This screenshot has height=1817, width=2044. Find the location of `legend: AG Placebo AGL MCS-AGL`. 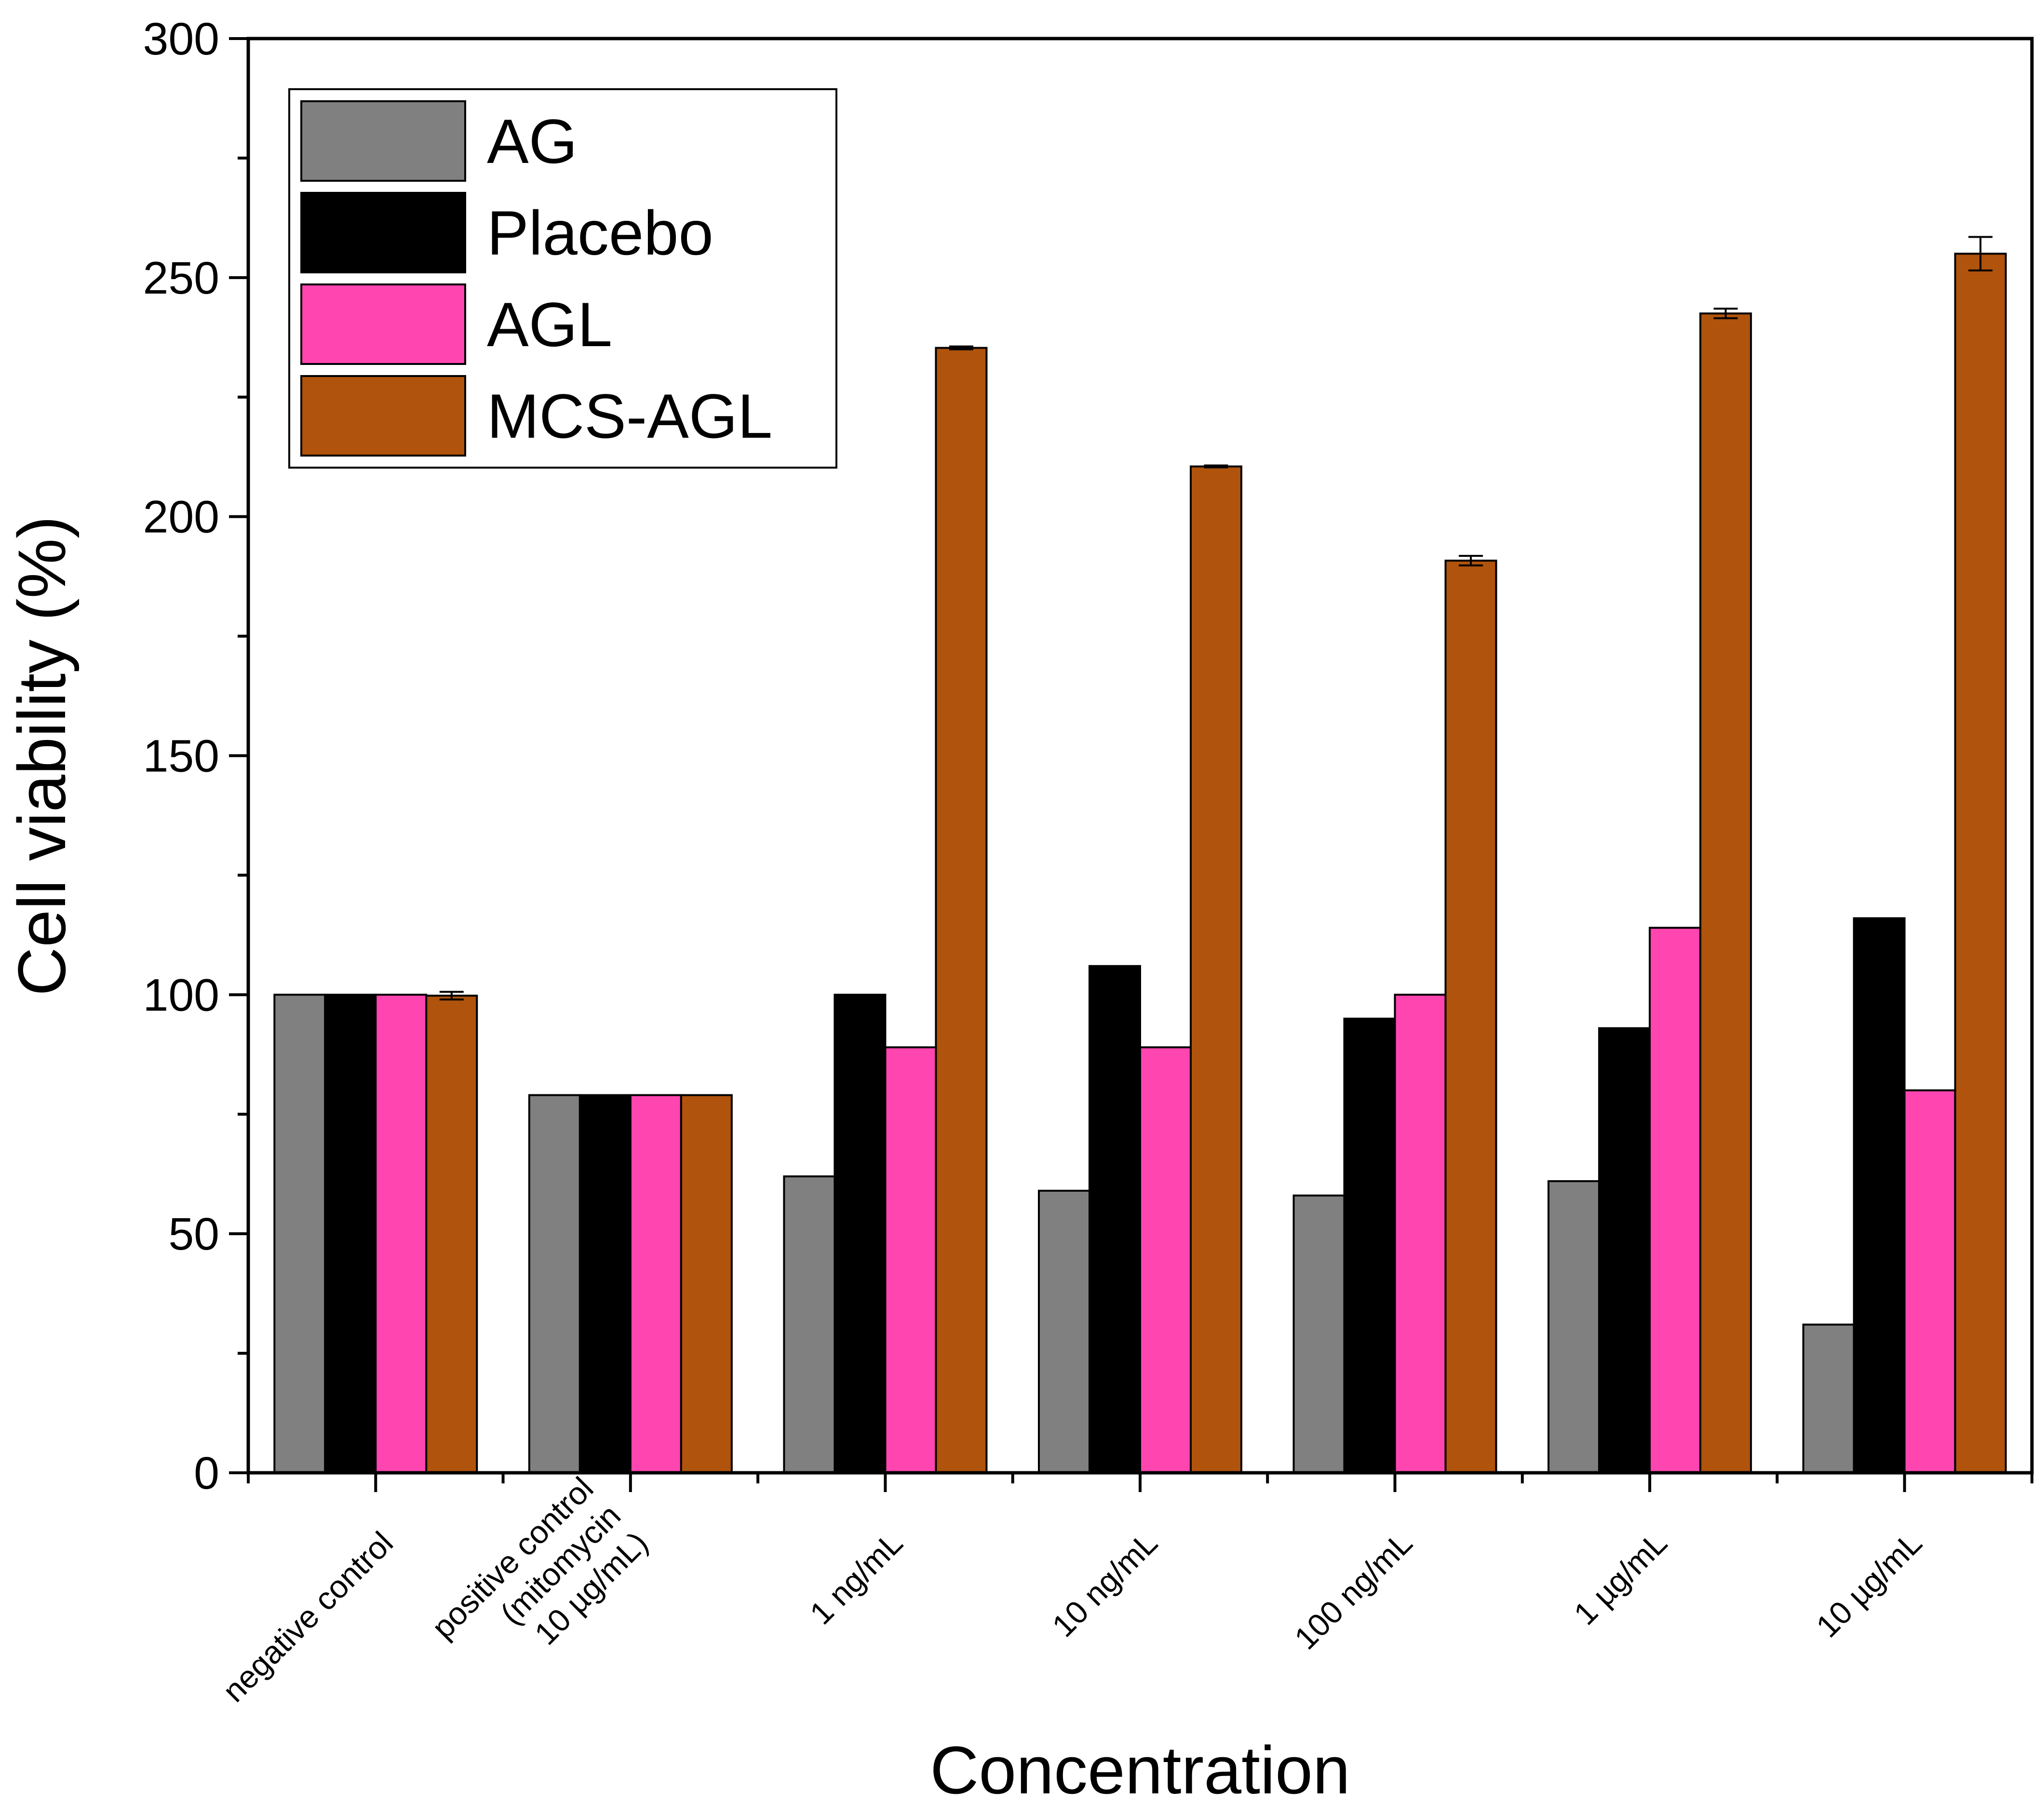

legend: AG Placebo AGL MCS-AGL is located at coordinates (562, 278).